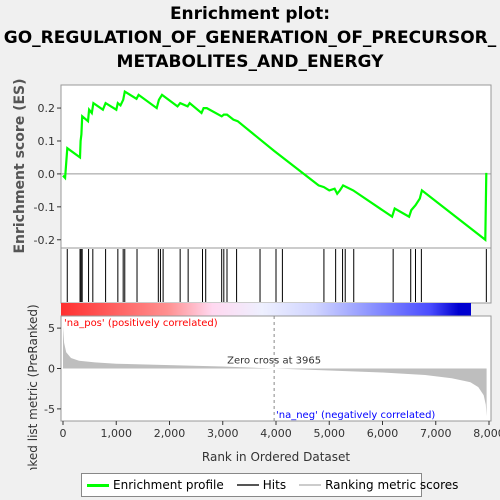 The width and height of the screenshot is (500, 500). I want to click on legend-enrichment-swatch, so click(98, 485).